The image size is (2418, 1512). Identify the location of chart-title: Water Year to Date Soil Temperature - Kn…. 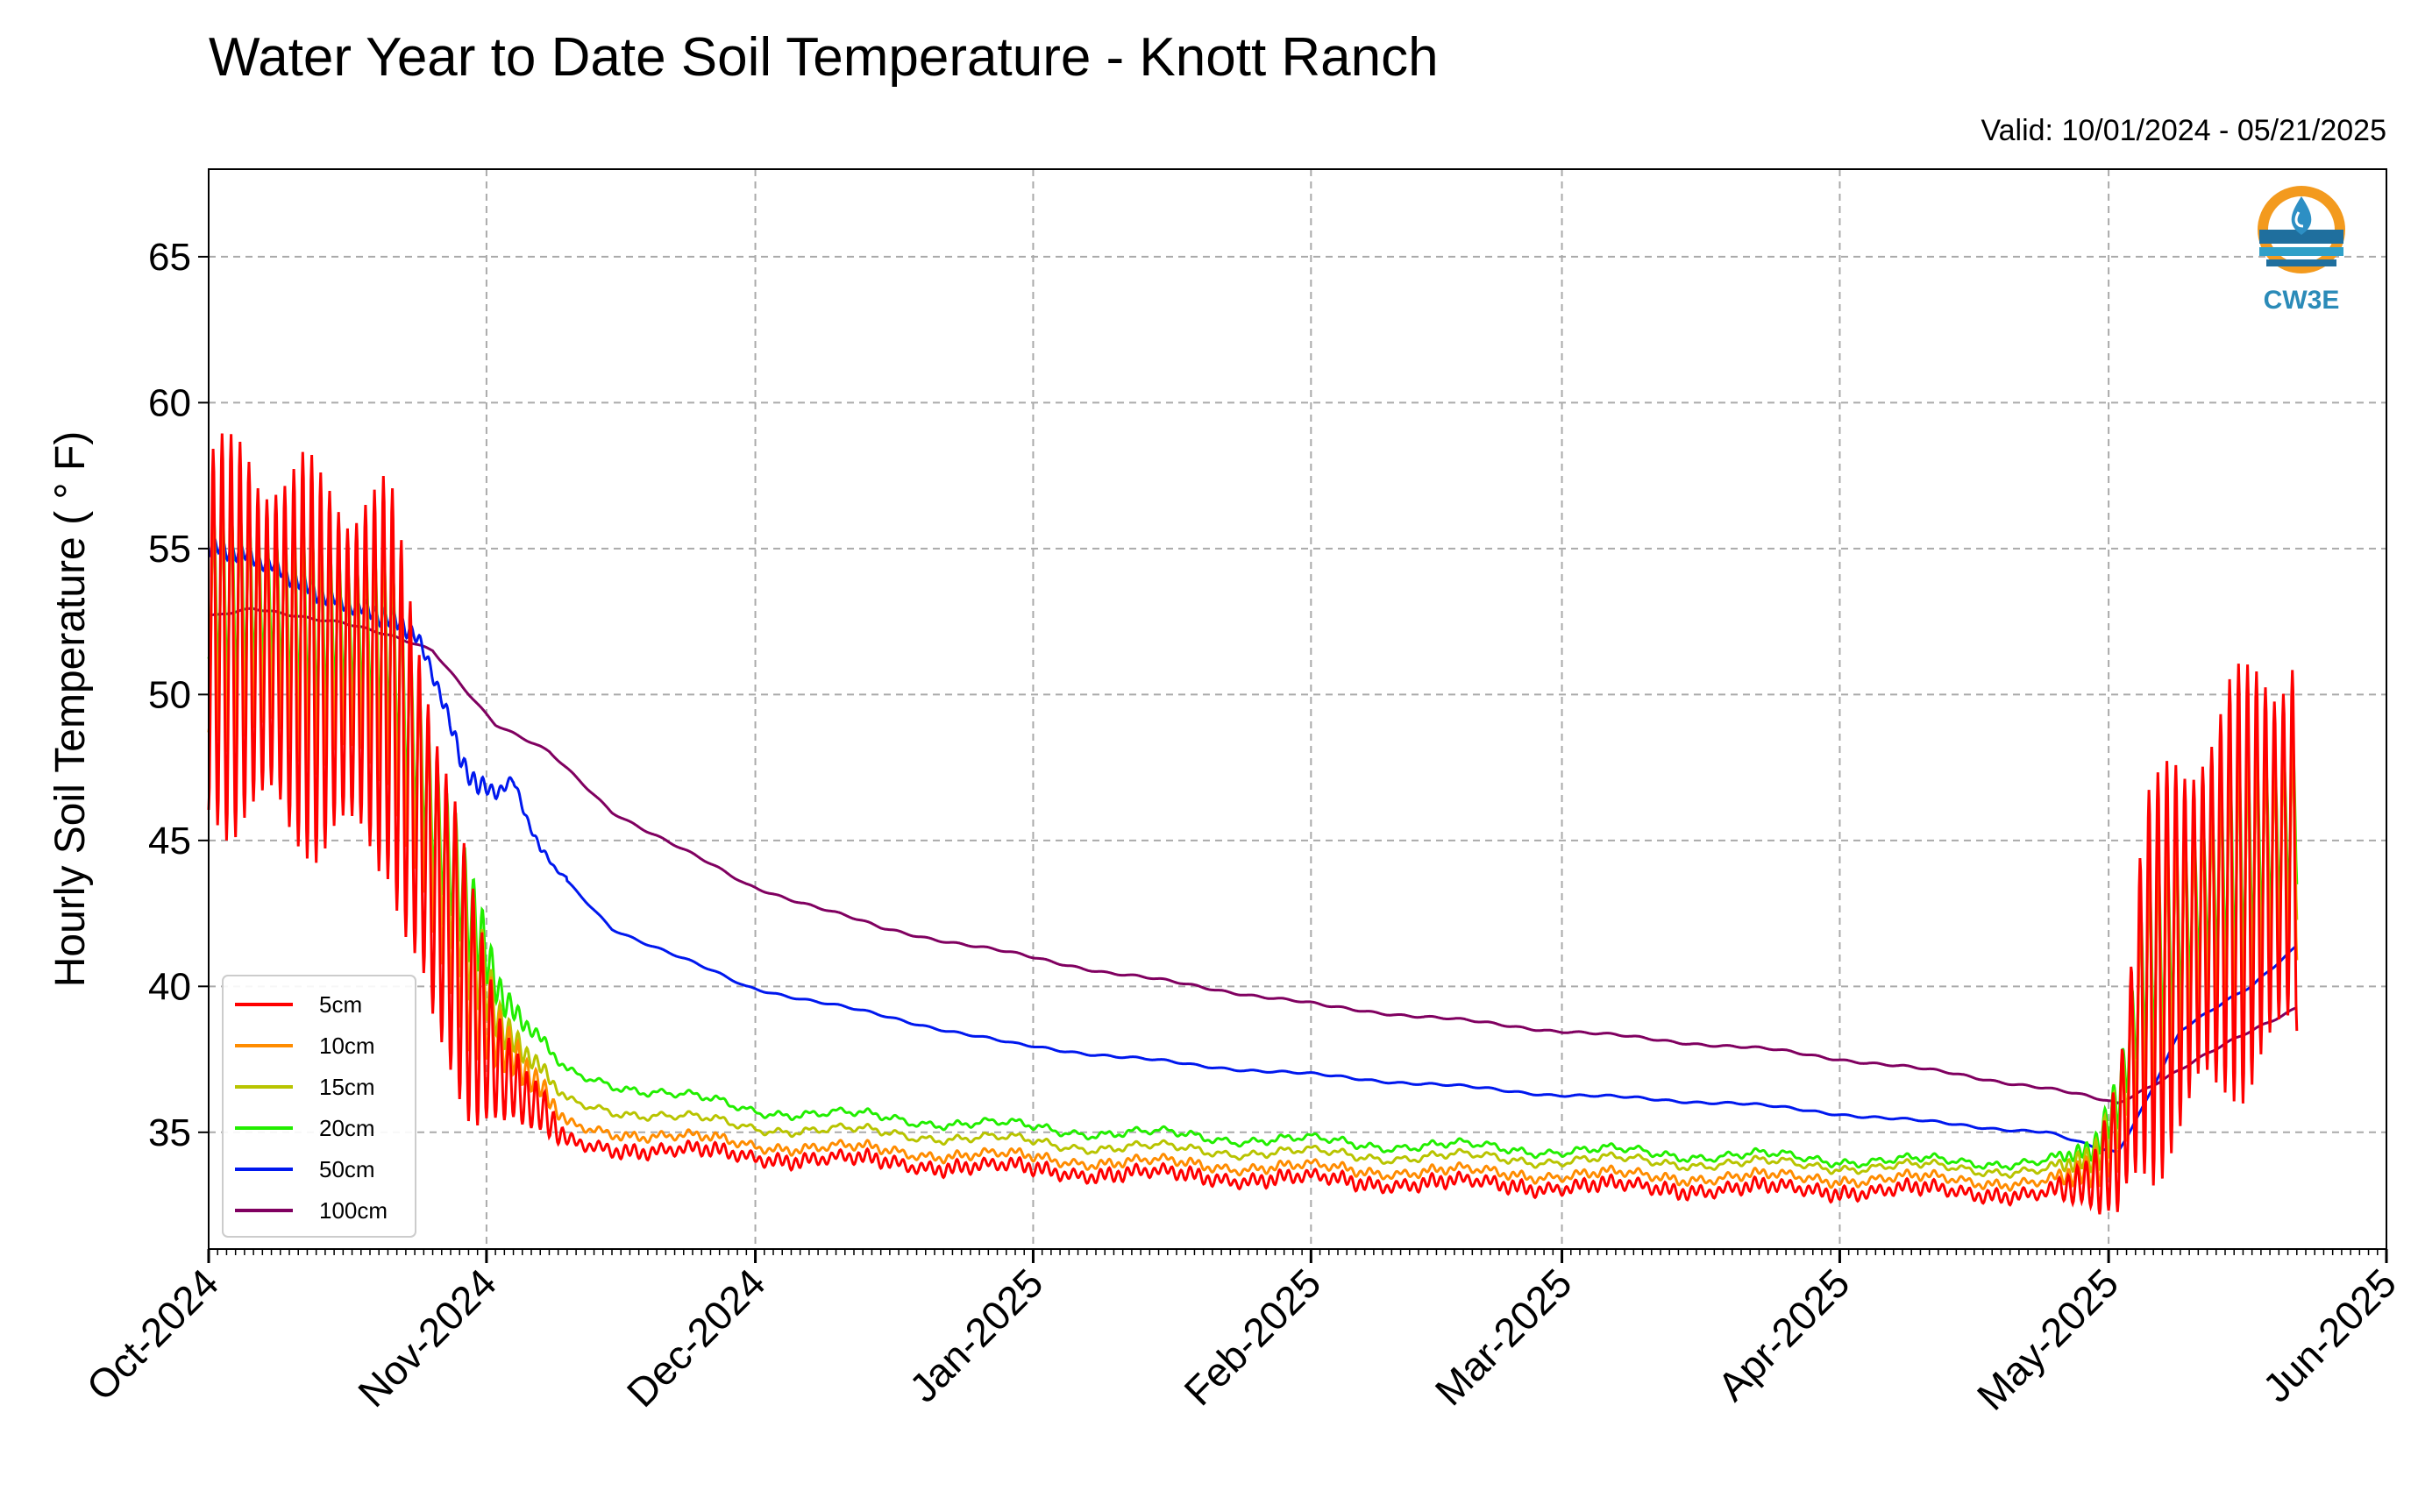
(824, 57).